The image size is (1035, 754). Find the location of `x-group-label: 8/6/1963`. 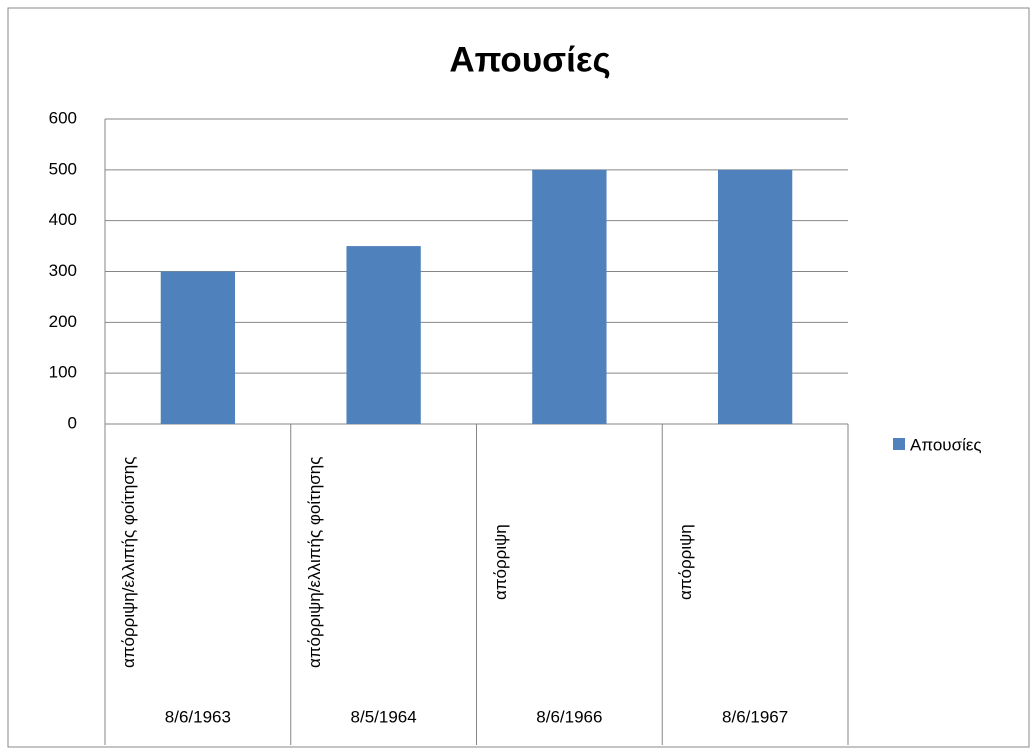

x-group-label: 8/6/1963 is located at coordinates (198, 716).